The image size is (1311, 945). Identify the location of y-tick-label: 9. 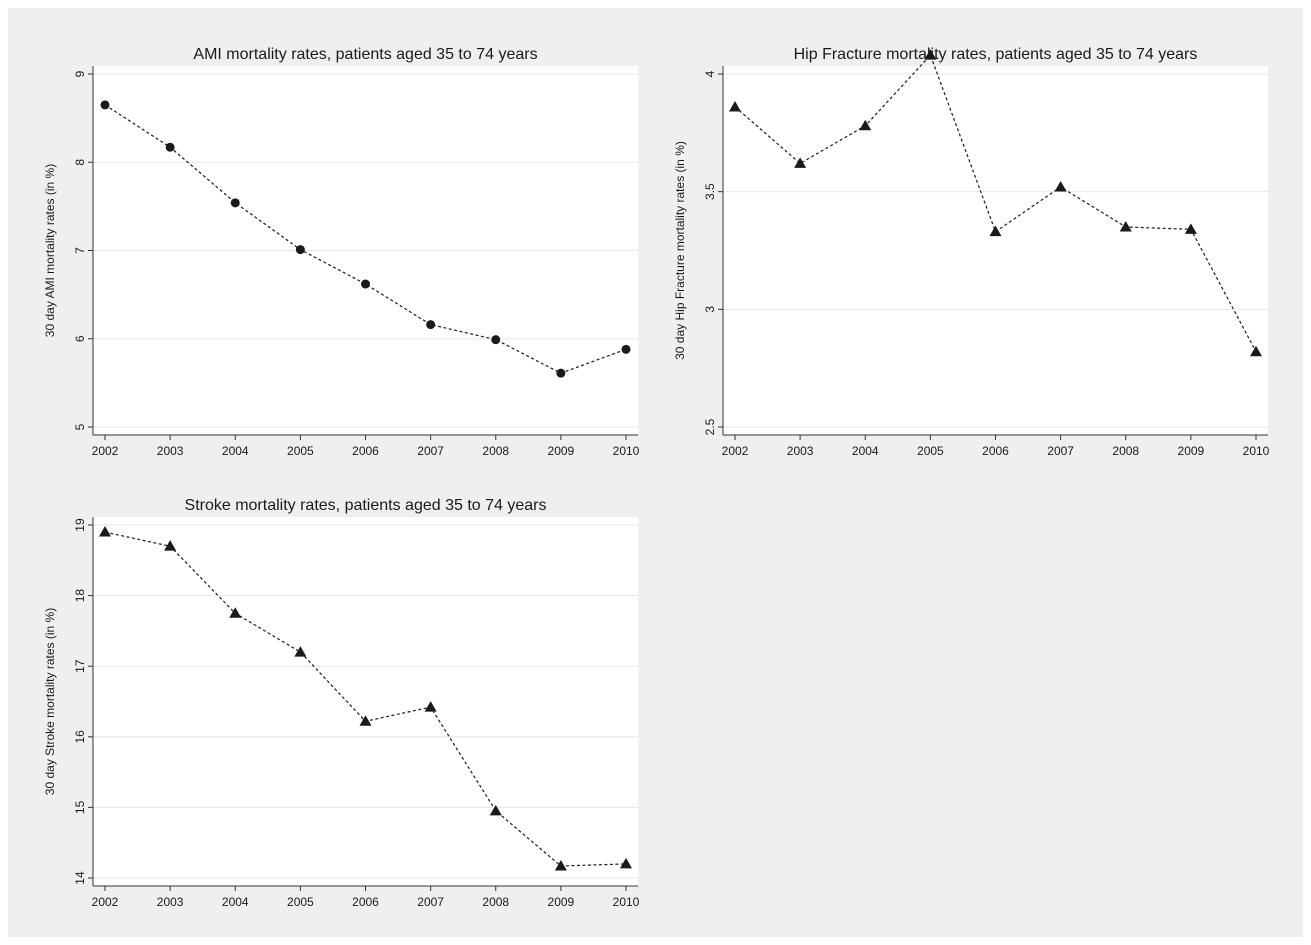
(80, 73).